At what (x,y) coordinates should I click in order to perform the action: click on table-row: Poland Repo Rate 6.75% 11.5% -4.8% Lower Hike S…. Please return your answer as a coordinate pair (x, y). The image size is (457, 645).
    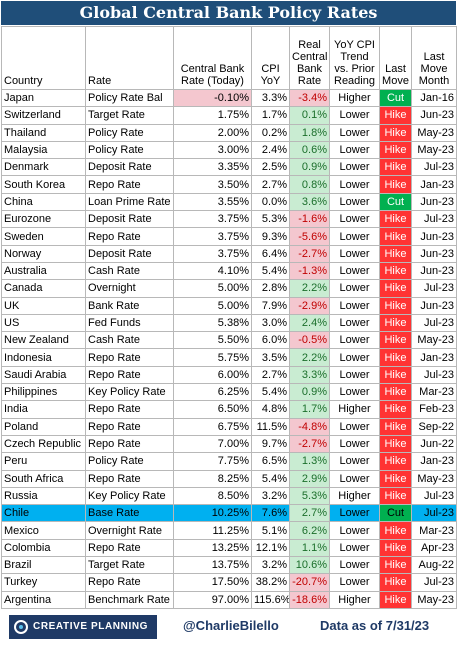
    Looking at the image, I should click on (229, 426).